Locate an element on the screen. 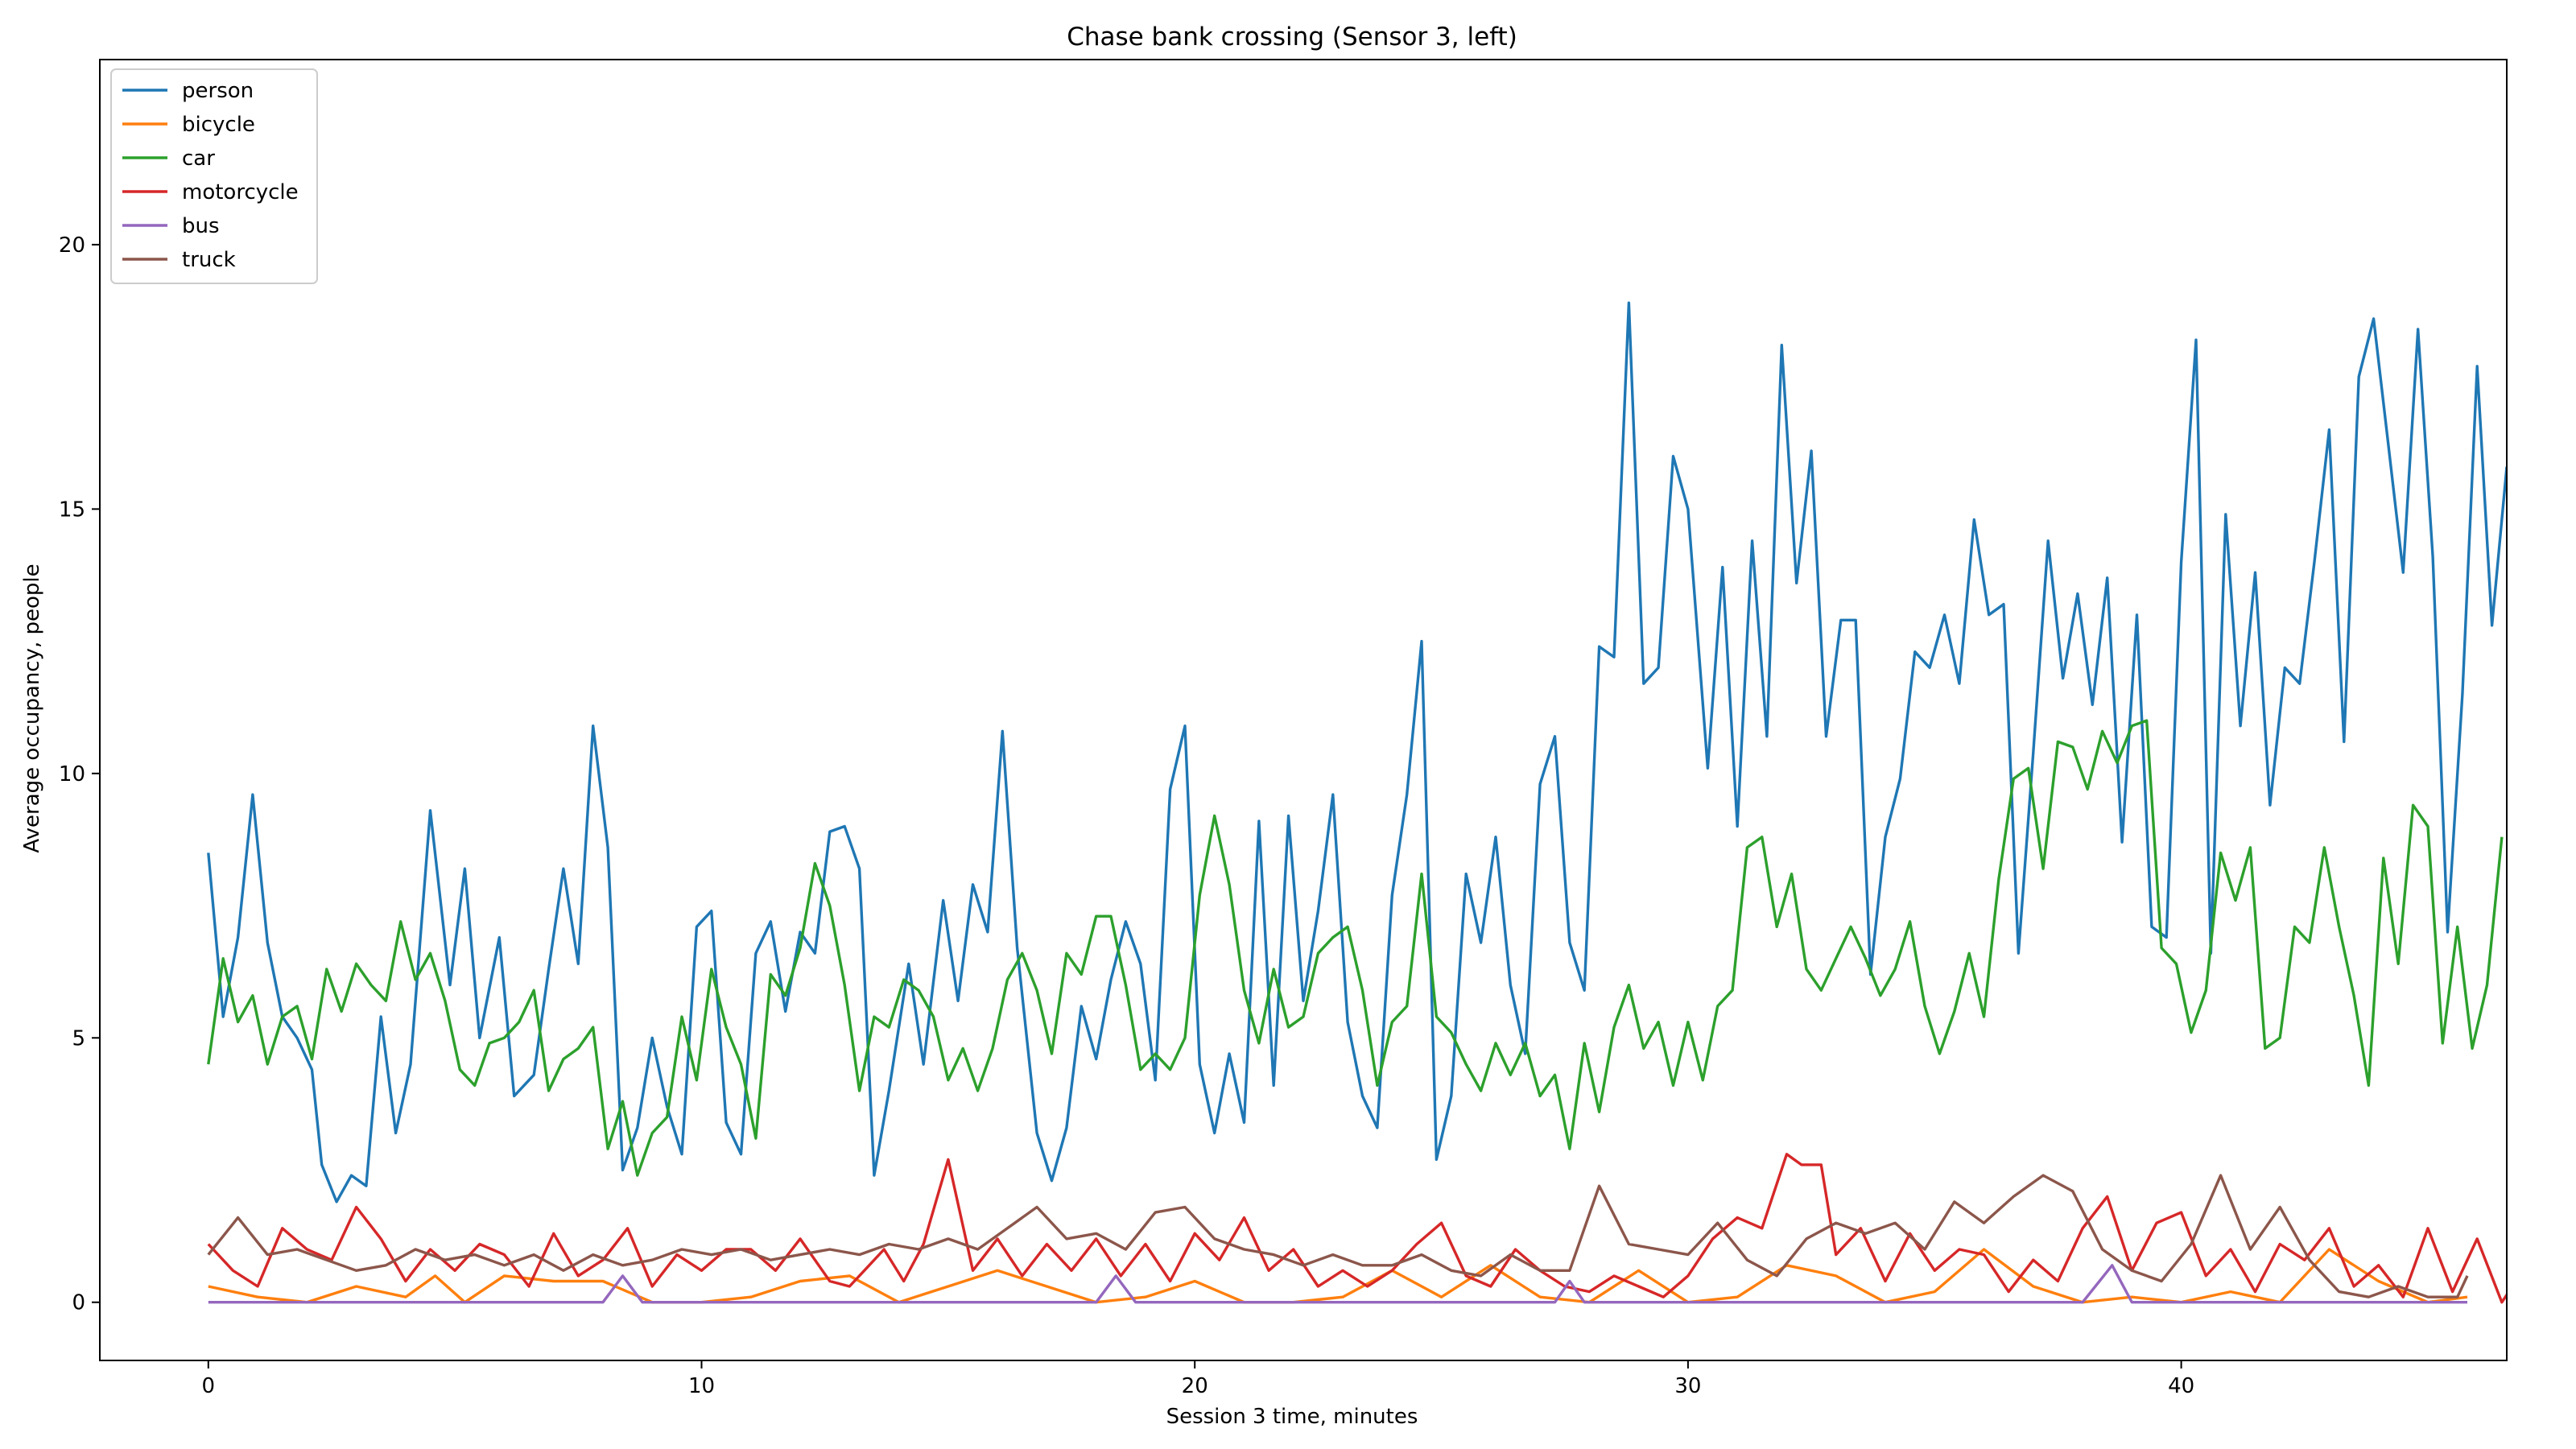 Image resolution: width=2576 pixels, height=1449 pixels. y-tick-label: 20 is located at coordinates (72, 245).